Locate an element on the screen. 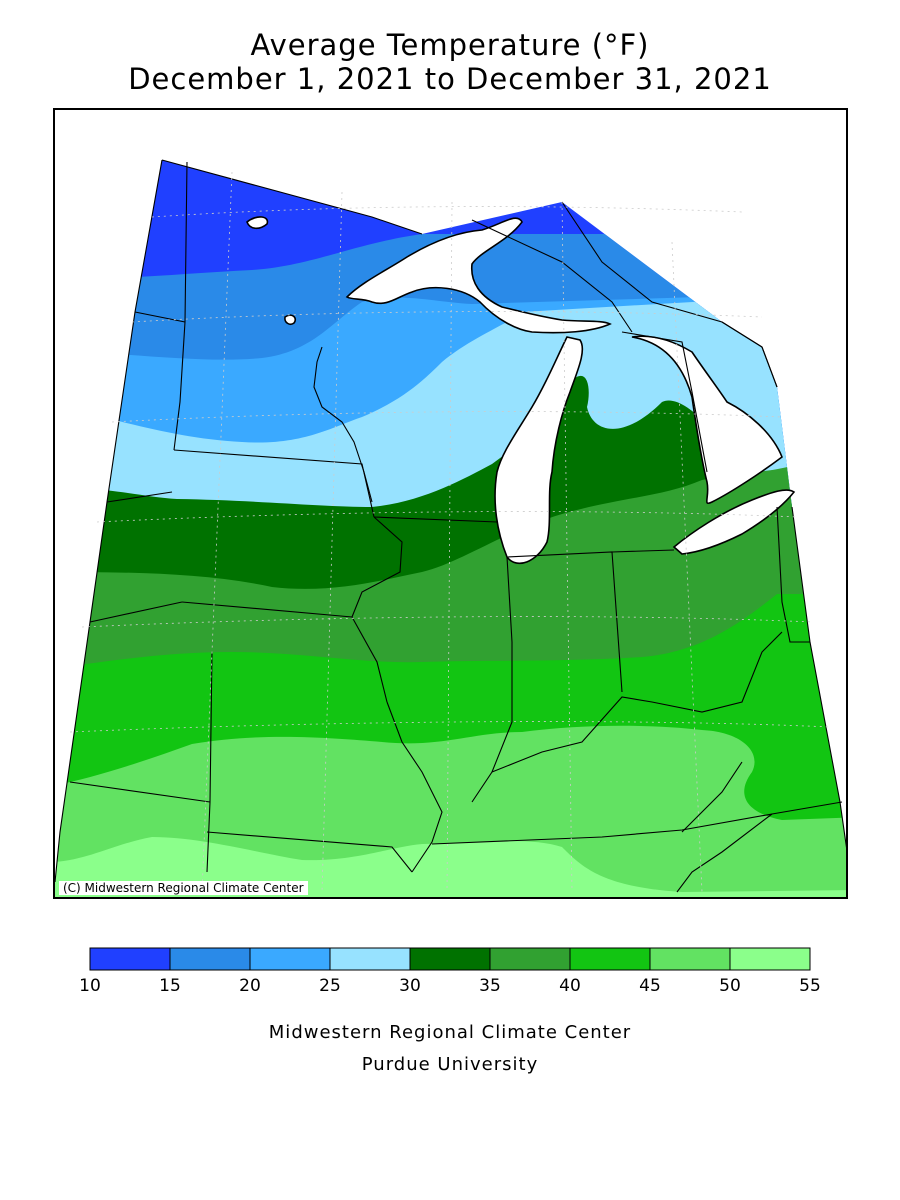  legend-label-45: 45 is located at coordinates (650, 986).